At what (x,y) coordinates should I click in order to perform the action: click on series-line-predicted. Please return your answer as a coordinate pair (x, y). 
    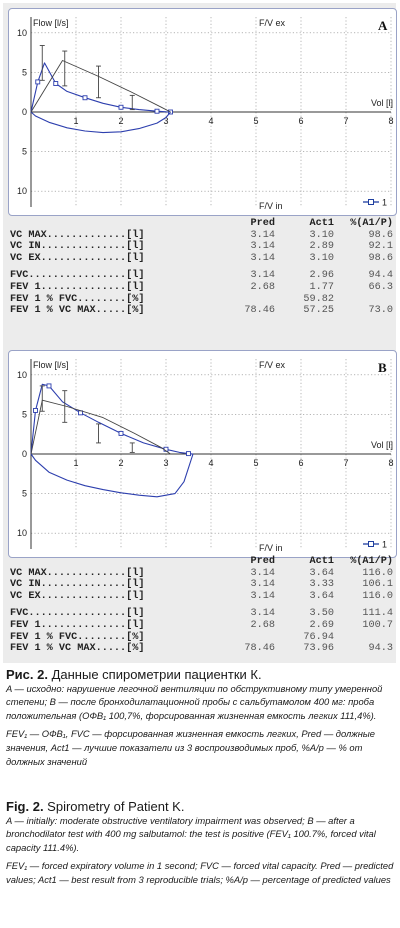
    Looking at the image, I should click on (100, 427).